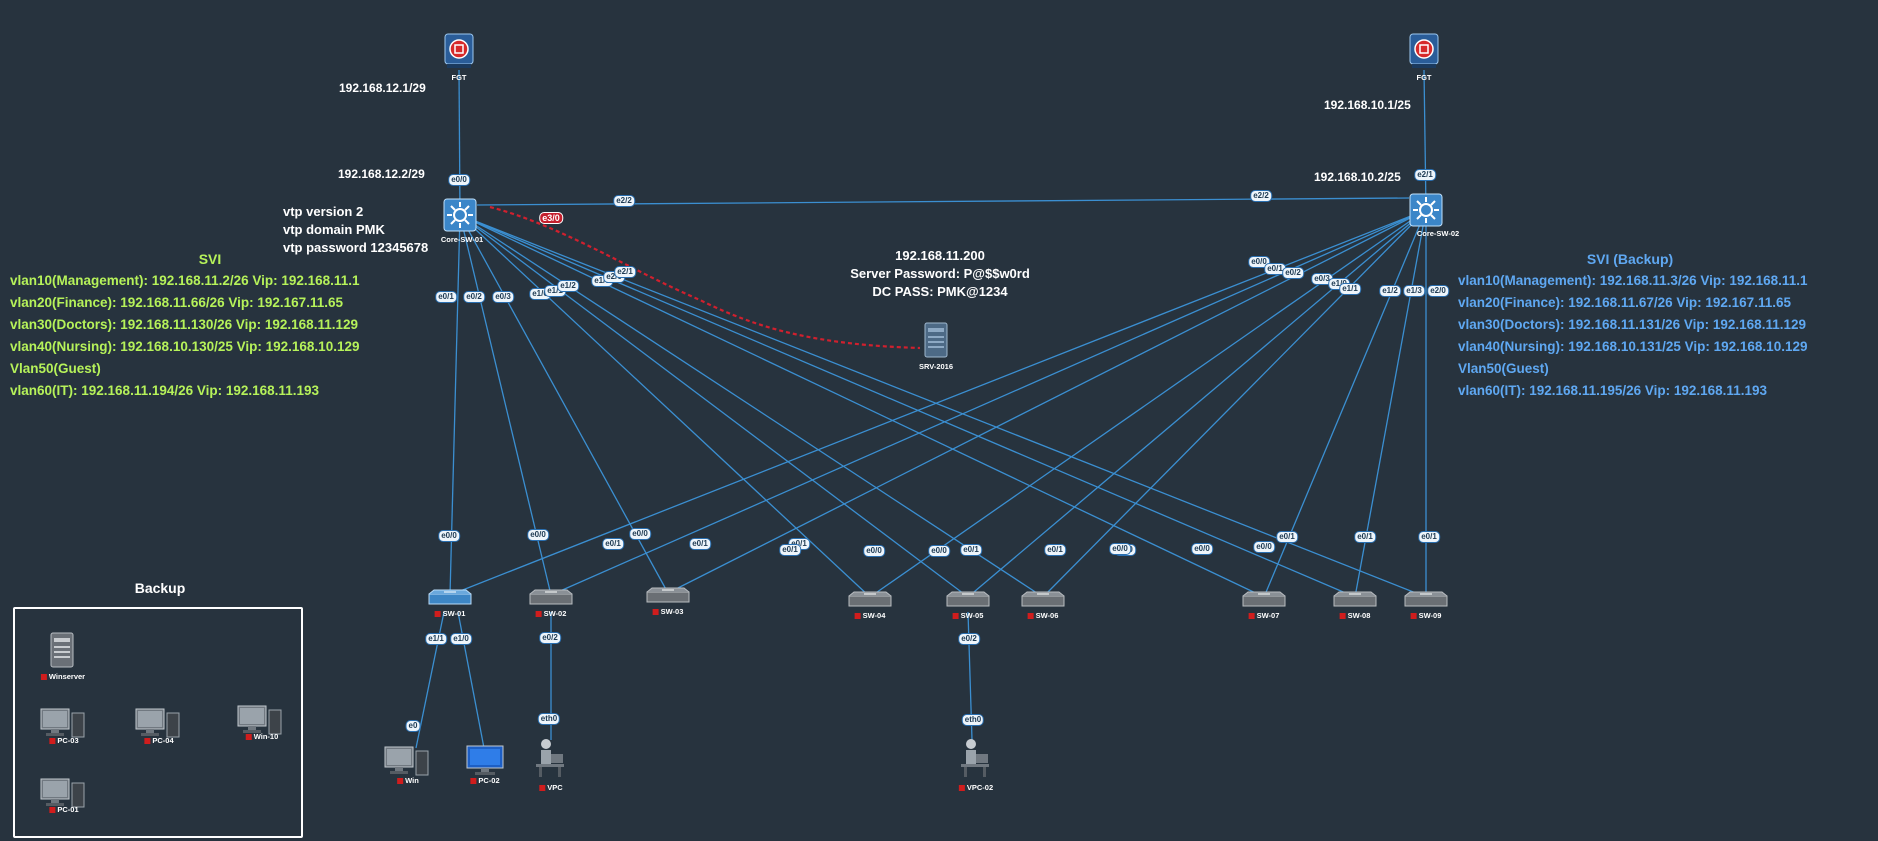  What do you see at coordinates (1354, 615) in the screenshot?
I see `sw08-label: SW-08` at bounding box center [1354, 615].